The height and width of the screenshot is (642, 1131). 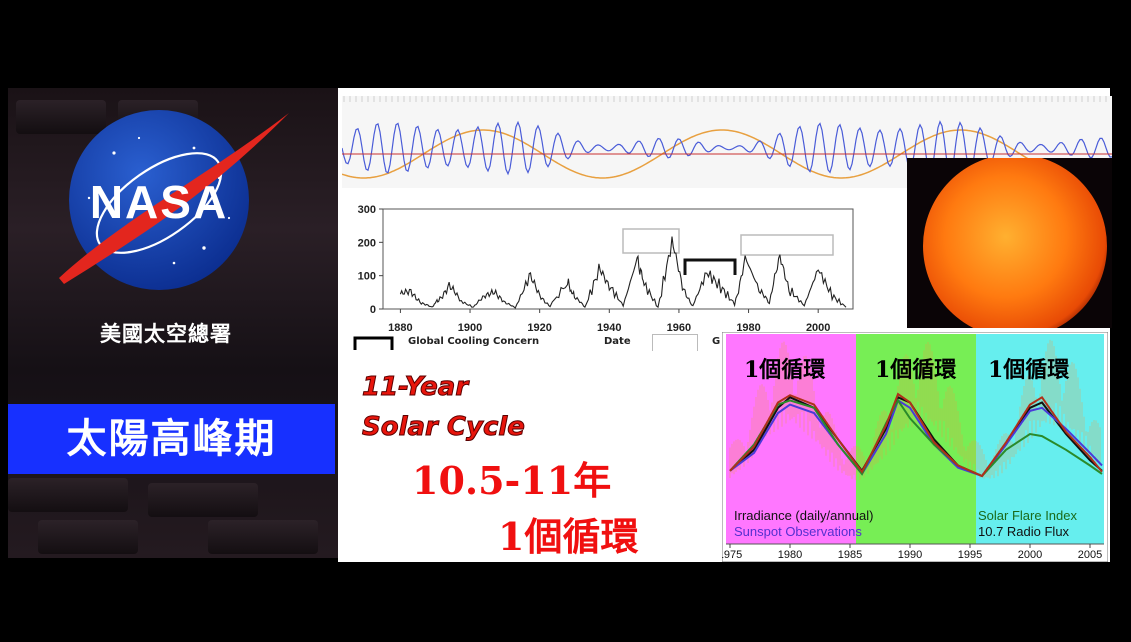 What do you see at coordinates (367, 277) in the screenshot?
I see `y-tick-label: 100` at bounding box center [367, 277].